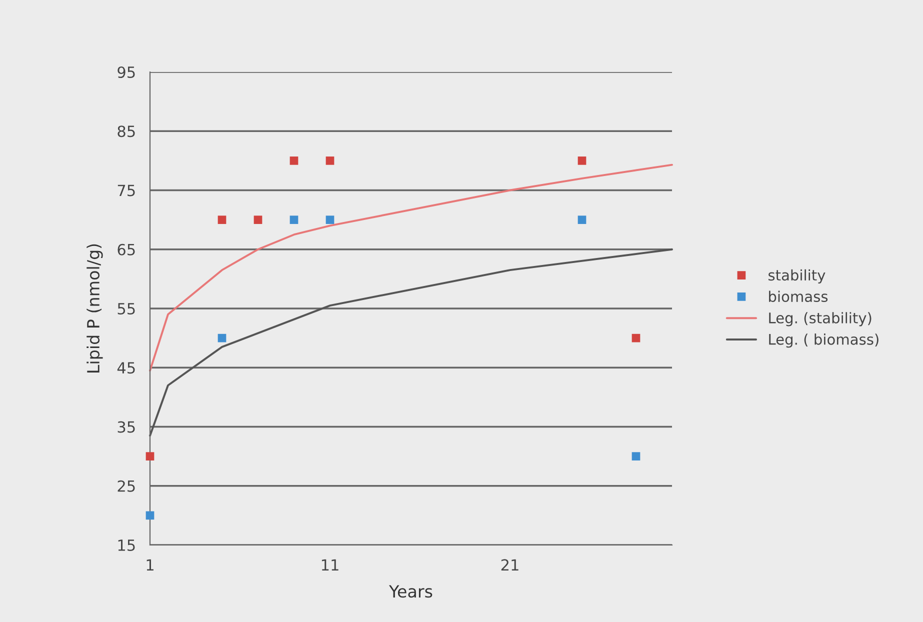  Describe the element at coordinates (94, 308) in the screenshot. I see `y-axis-title: Lipid P (nmol/g)` at that location.